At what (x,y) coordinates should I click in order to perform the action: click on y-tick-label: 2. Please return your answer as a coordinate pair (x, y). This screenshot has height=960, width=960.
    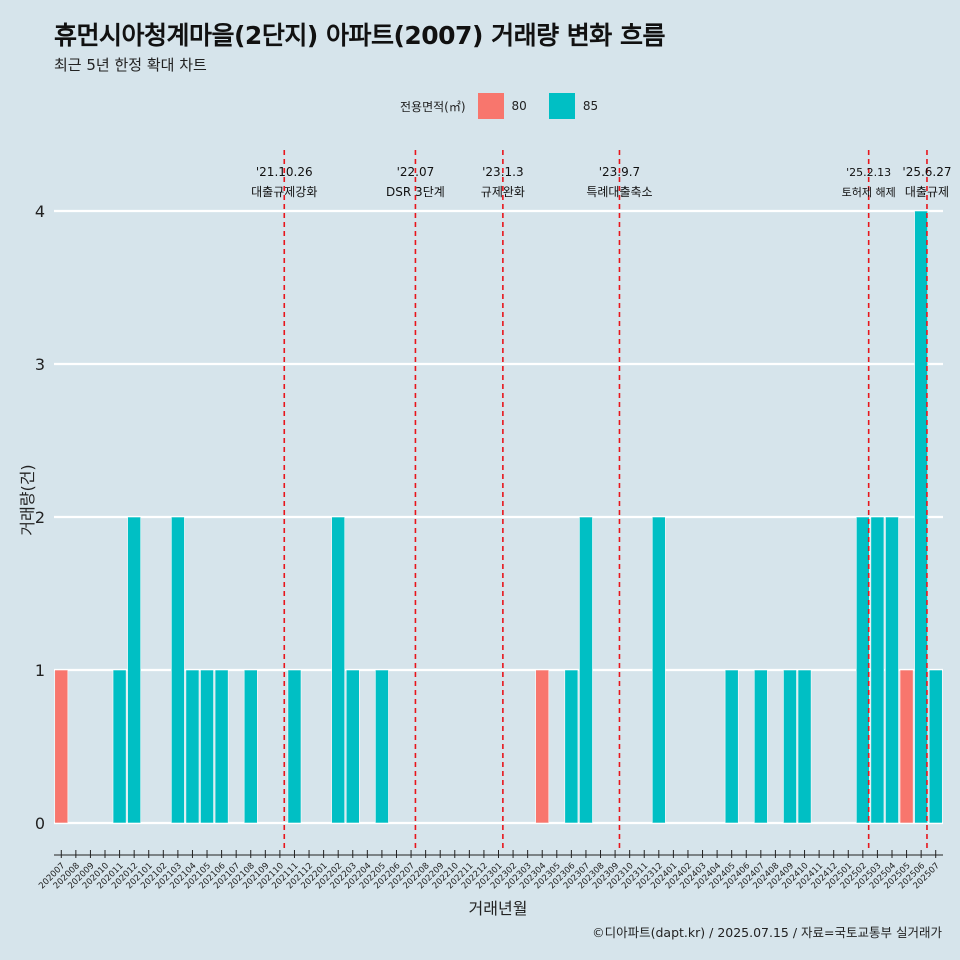
    Looking at the image, I should click on (40, 517).